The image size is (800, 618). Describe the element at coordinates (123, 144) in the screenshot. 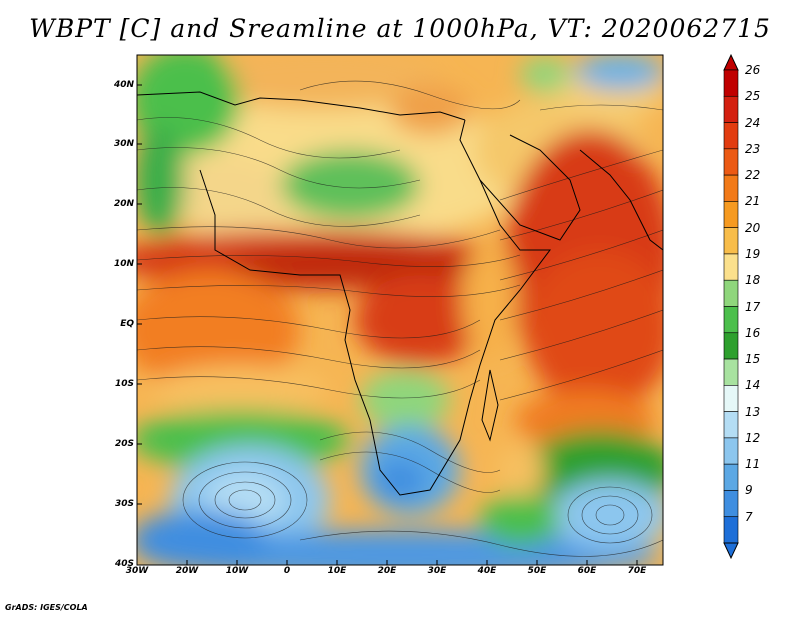

I see `lat-label: 30N` at that location.